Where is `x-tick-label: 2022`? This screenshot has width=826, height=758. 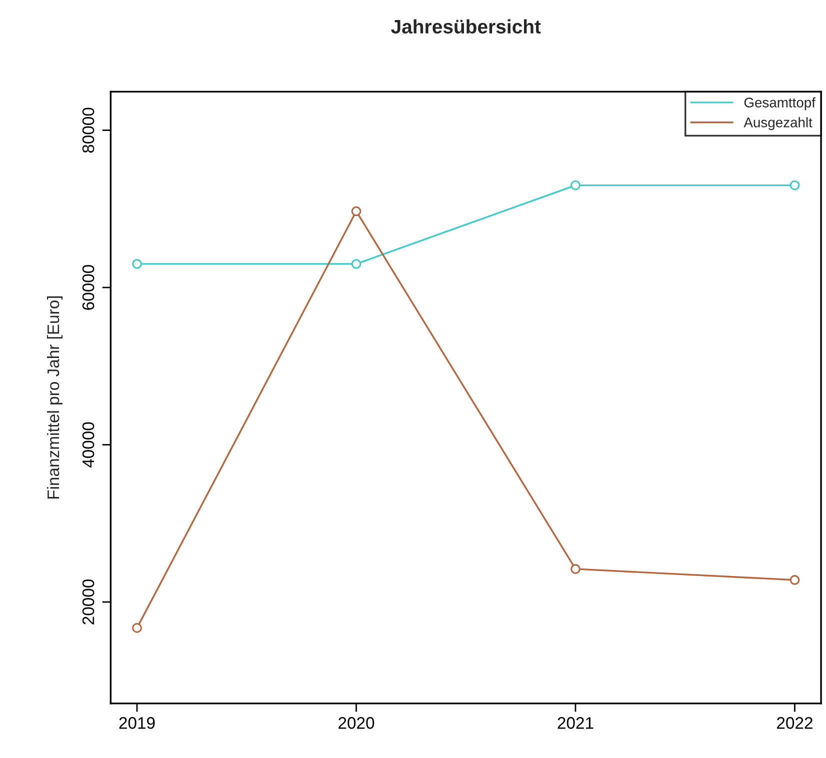
x-tick-label: 2022 is located at coordinates (794, 723).